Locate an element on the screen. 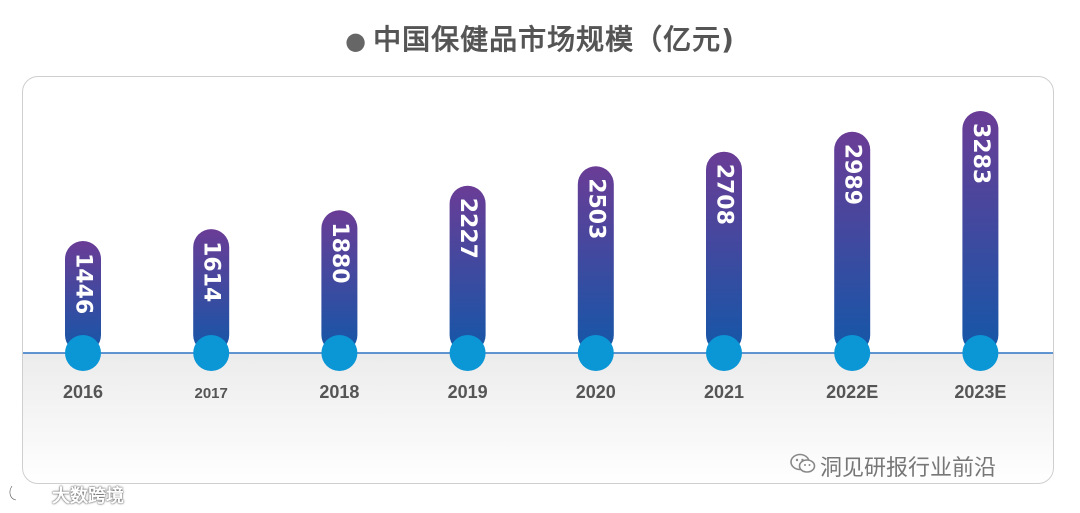 The image size is (1080, 513). x-tick-label: 2017 is located at coordinates (211, 393).